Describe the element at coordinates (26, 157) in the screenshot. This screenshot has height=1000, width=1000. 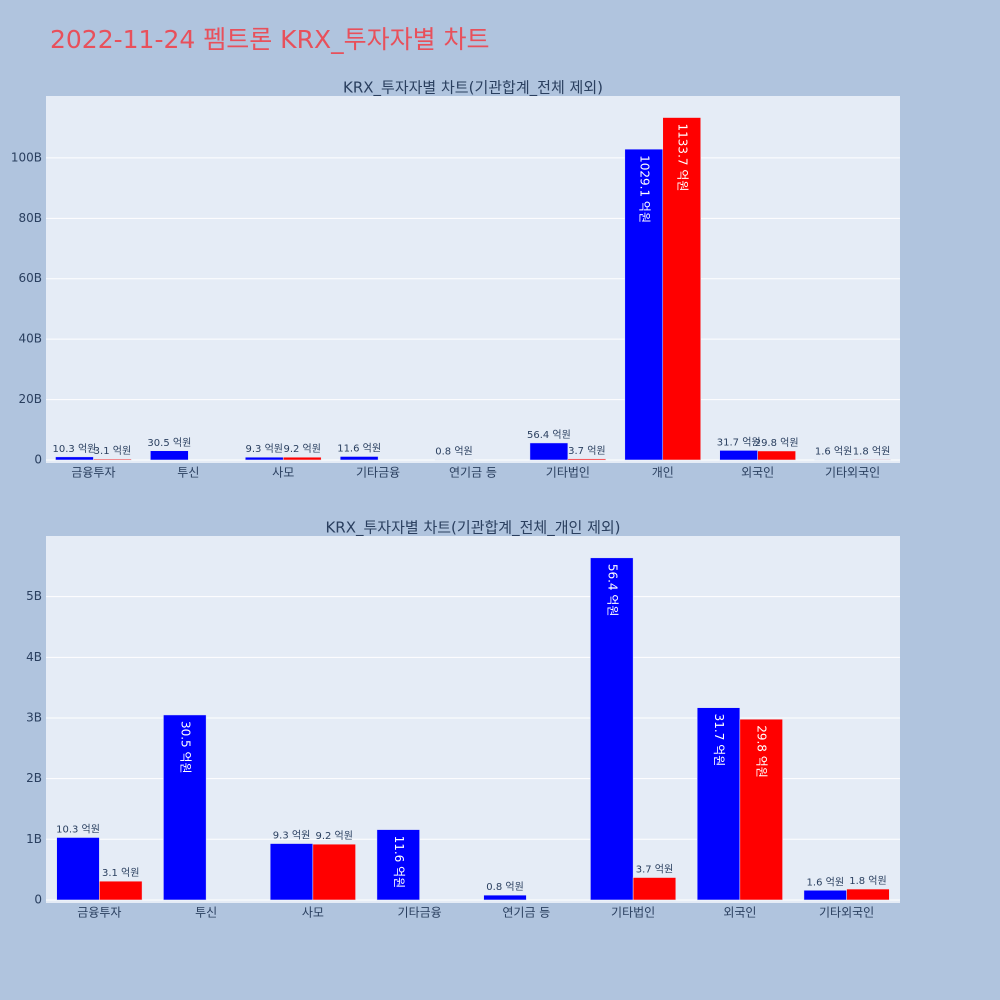
I see `y-tick-label: 100B` at that location.